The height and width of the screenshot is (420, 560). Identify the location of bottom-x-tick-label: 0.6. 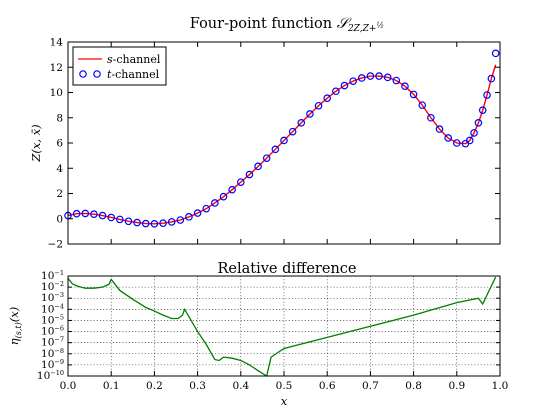
(327, 386).